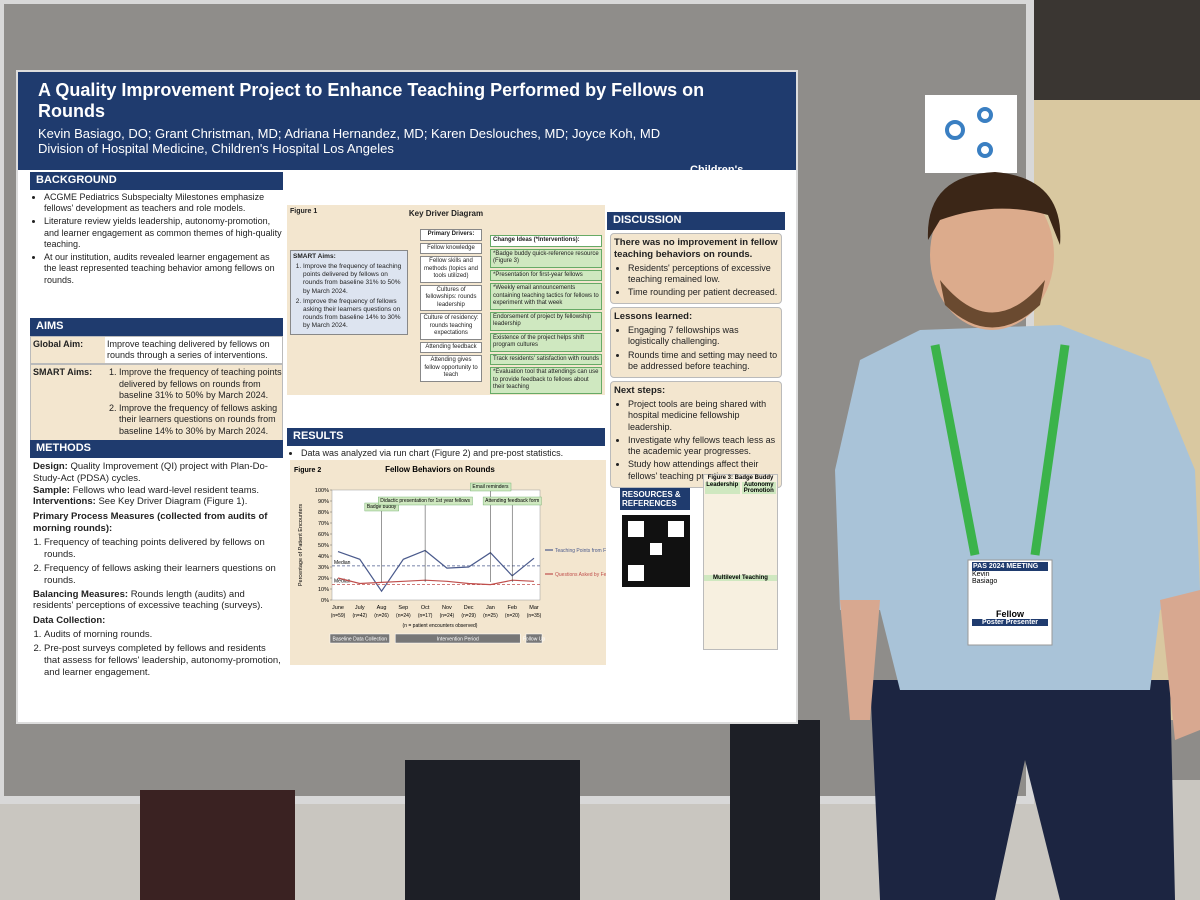 This screenshot has height=900, width=1200. Describe the element at coordinates (436, 581) in the screenshot. I see `series-line` at that location.